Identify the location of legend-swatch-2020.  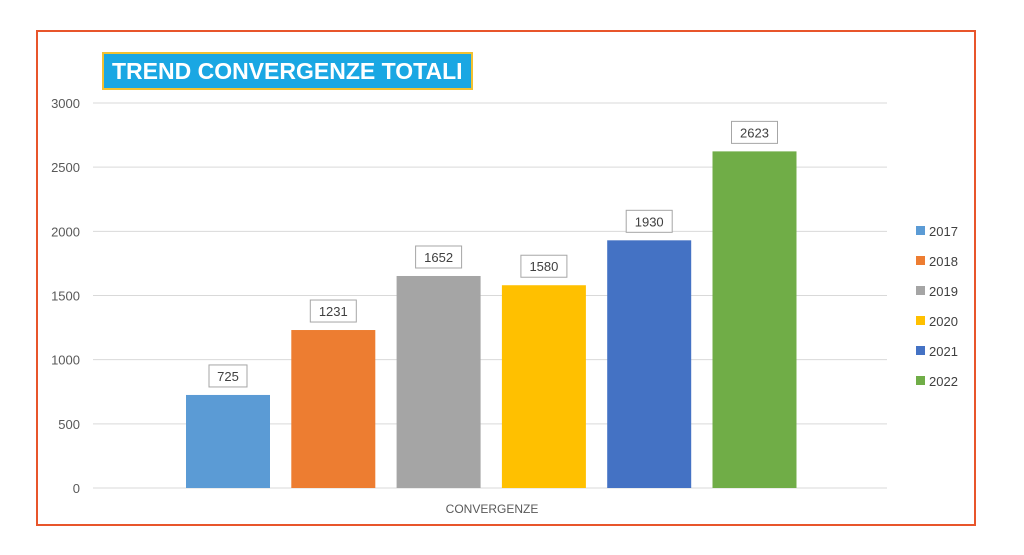
(920, 320).